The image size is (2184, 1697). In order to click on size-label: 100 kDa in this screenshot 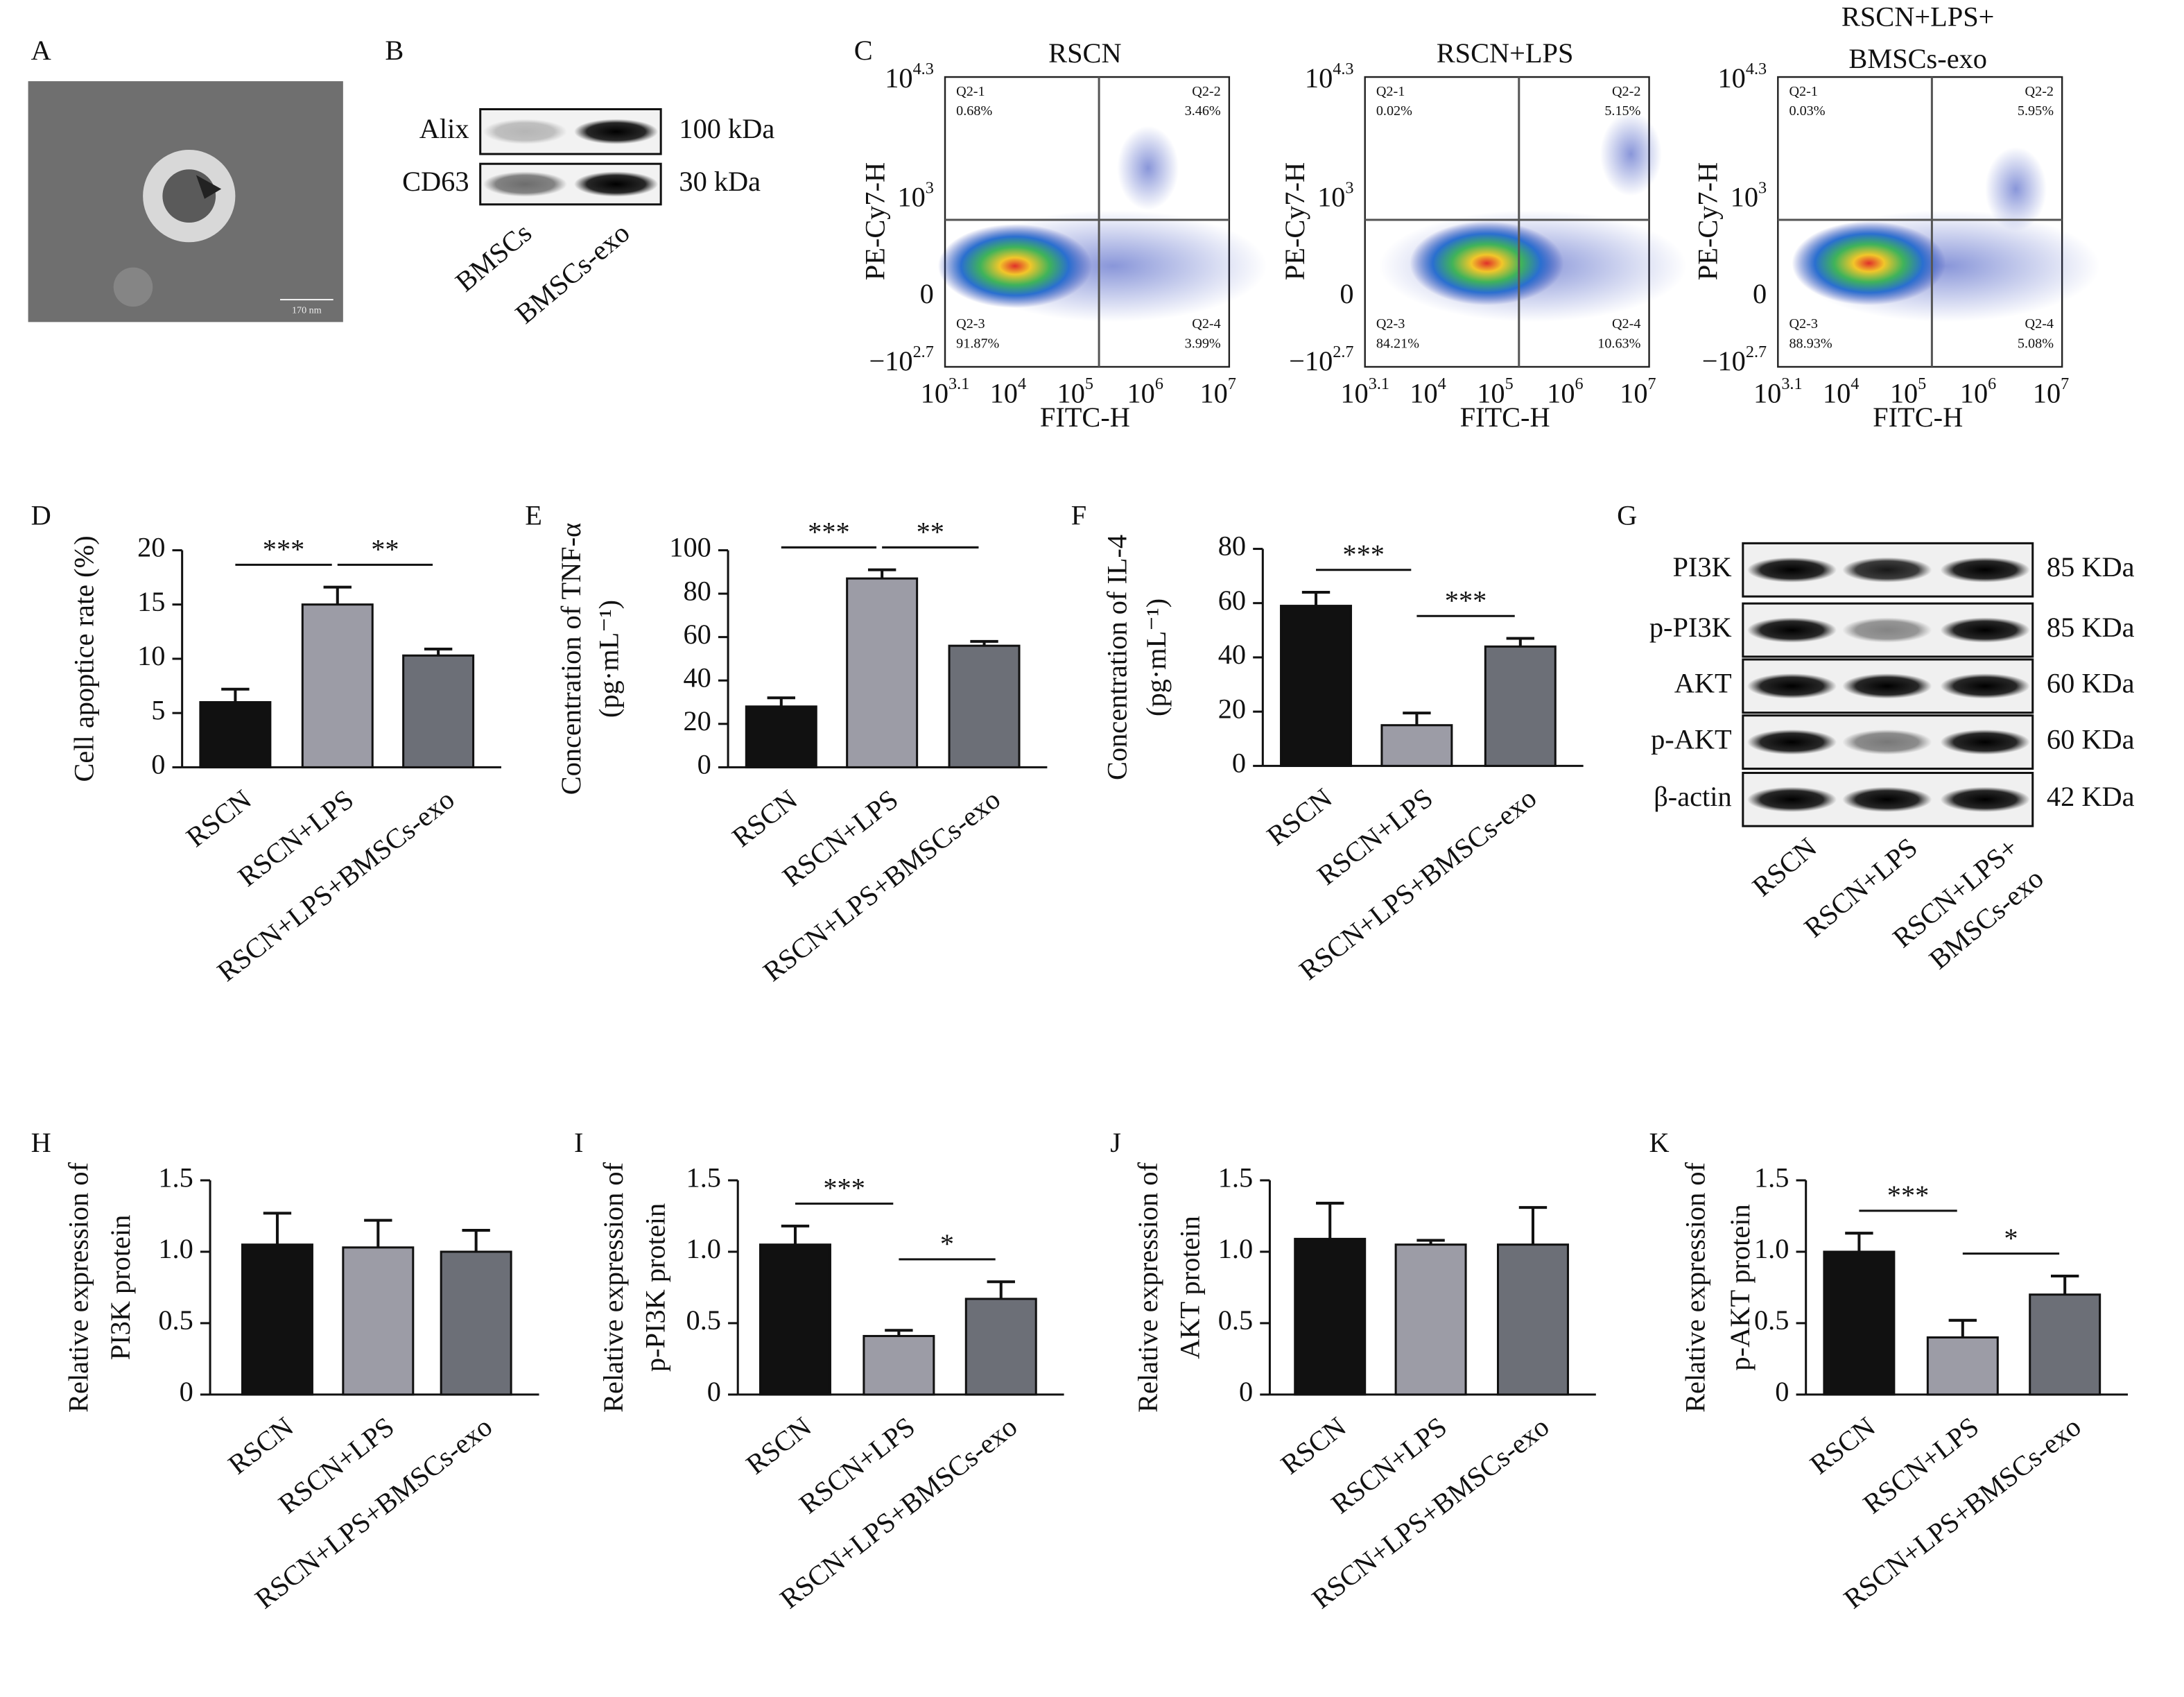, I will do `click(726, 128)`.